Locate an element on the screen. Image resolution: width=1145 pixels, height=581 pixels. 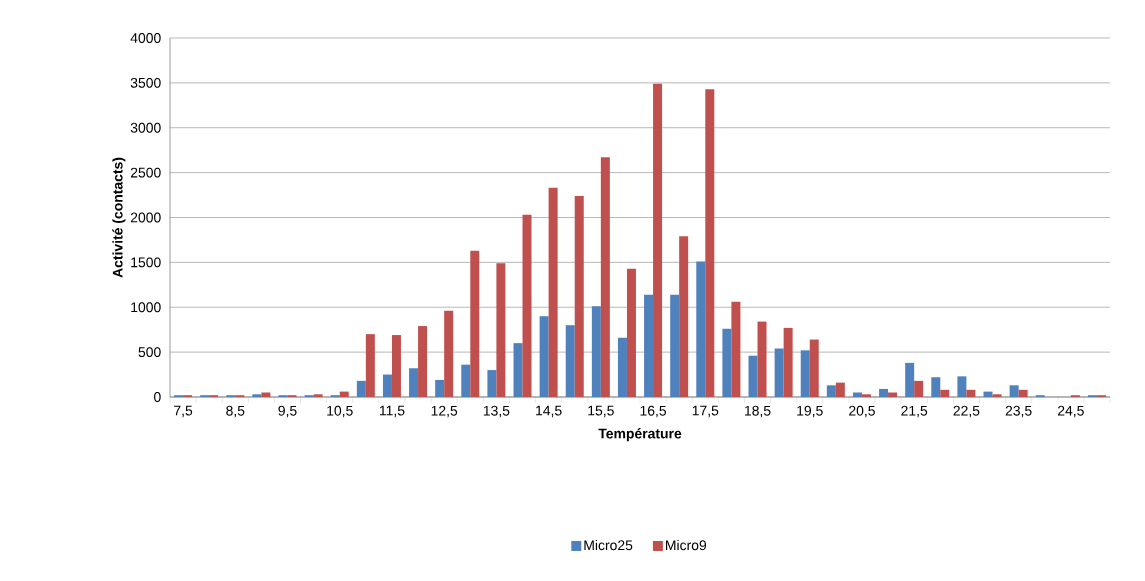
legend-label: Micro25 is located at coordinates (608, 545).